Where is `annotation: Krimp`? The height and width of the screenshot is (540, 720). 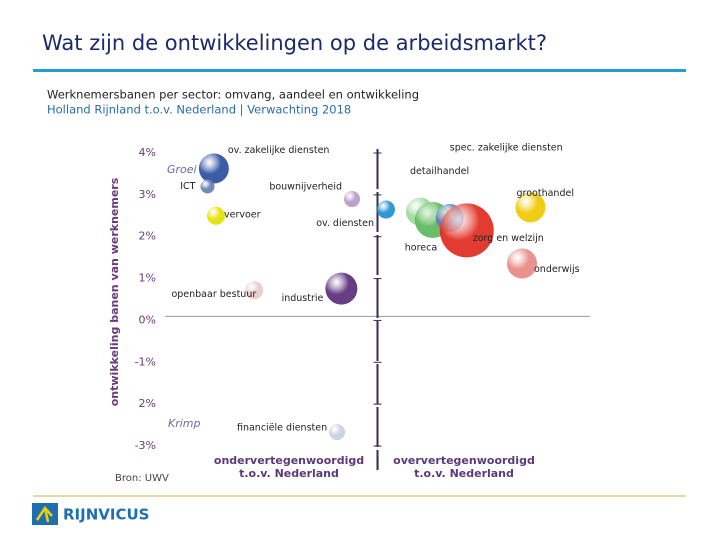
annotation: Krimp is located at coordinates (184, 423).